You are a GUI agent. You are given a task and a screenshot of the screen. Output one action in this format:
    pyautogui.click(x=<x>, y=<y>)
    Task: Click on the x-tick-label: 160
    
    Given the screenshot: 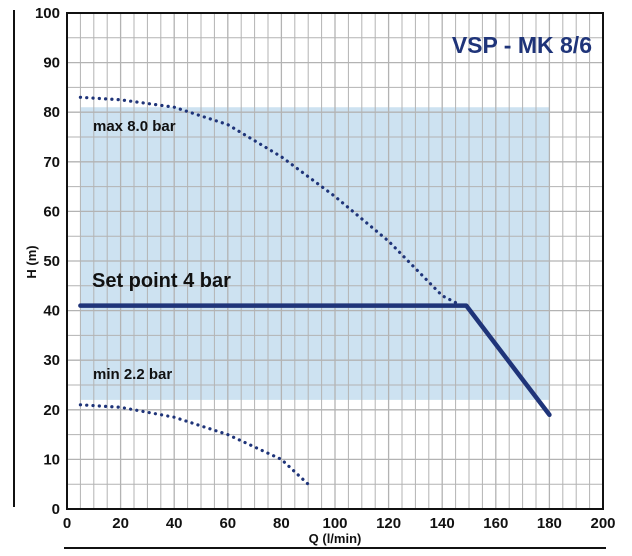 What is the action you would take?
    pyautogui.click(x=495, y=523)
    